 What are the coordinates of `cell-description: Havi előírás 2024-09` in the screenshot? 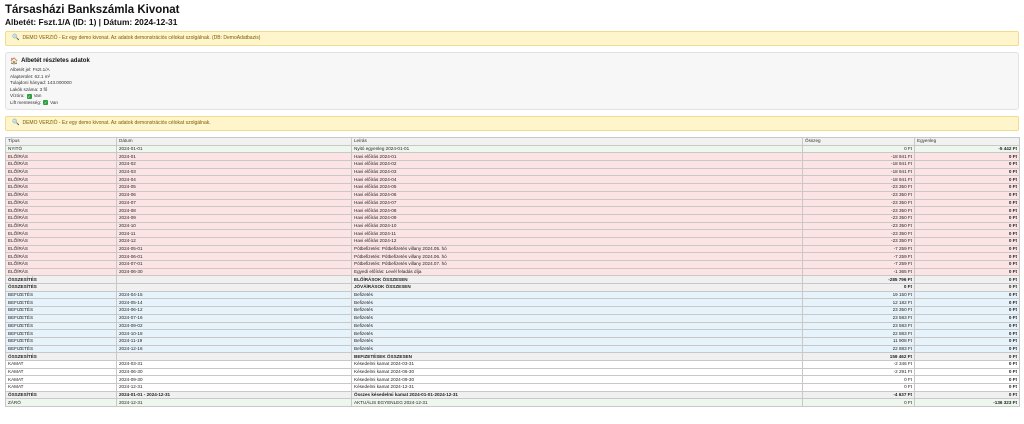 It's located at (577, 218).